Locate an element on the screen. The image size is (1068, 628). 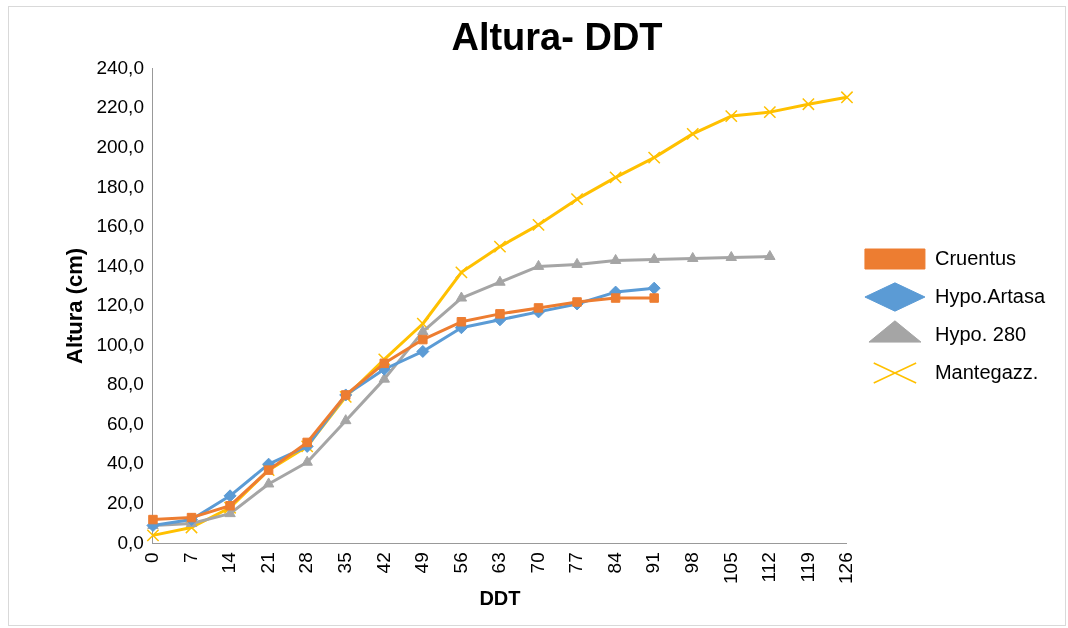
y-tick-label: 20,0 is located at coordinates (125, 502).